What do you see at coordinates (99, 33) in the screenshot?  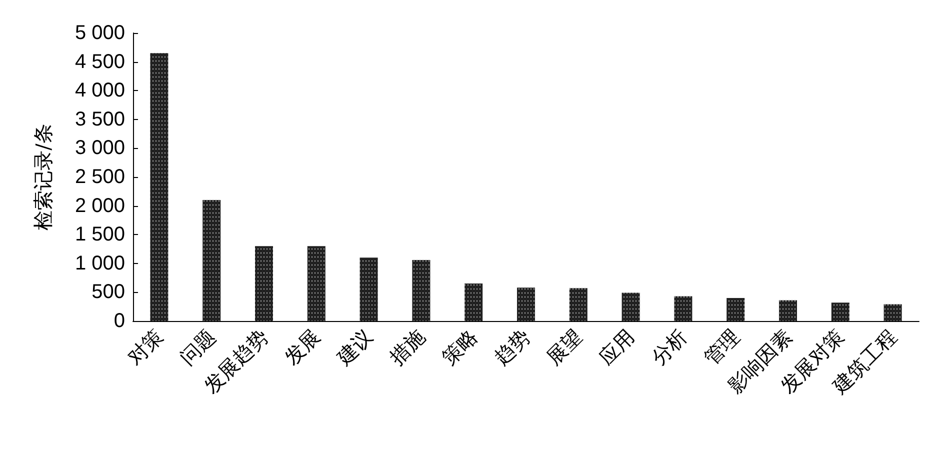 I see `y-tick-label: 5 000` at bounding box center [99, 33].